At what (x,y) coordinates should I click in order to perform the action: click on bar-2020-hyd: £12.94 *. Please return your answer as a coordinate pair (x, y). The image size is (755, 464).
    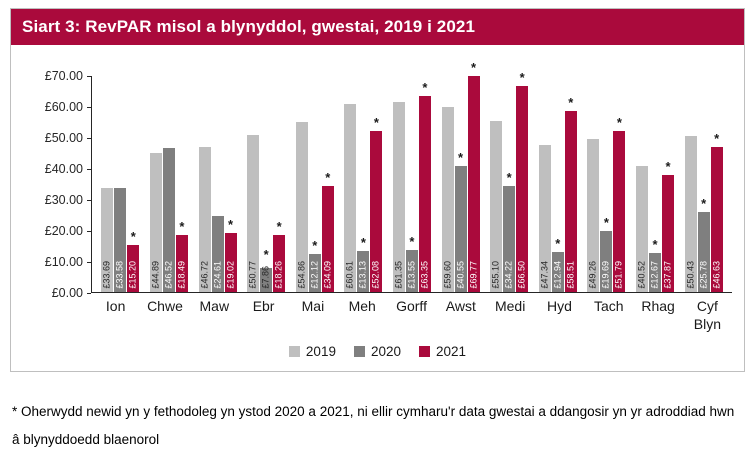
    Looking at the image, I should click on (557, 264).